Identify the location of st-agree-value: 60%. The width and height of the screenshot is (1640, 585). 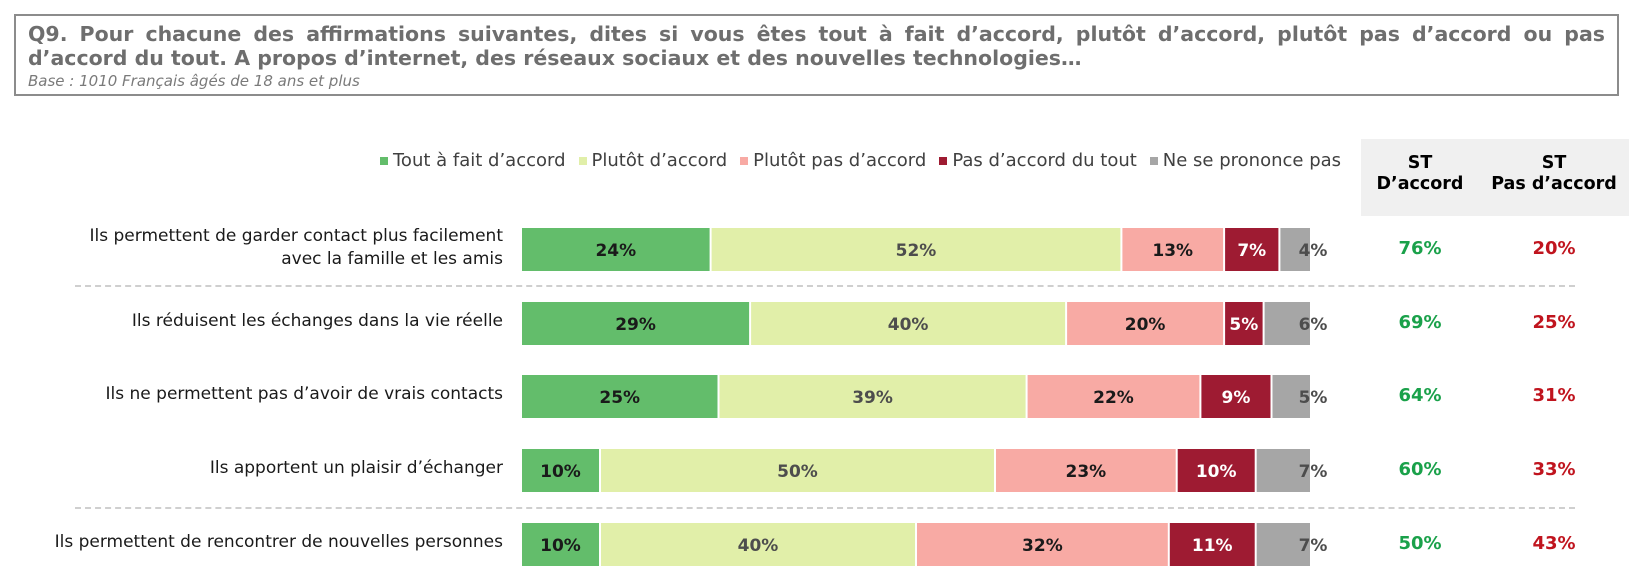
(1420, 469).